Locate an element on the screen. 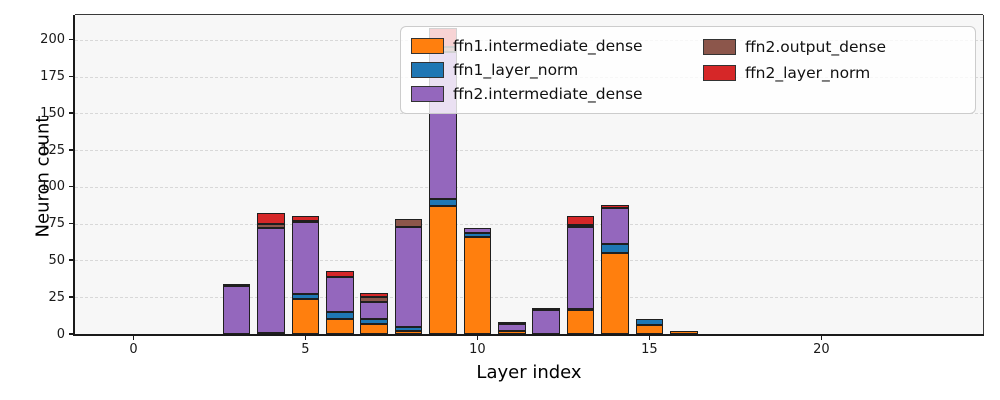 Image resolution: width=1000 pixels, height=400 pixels. legend-swatch-ffn2.output_dense is located at coordinates (719, 47).